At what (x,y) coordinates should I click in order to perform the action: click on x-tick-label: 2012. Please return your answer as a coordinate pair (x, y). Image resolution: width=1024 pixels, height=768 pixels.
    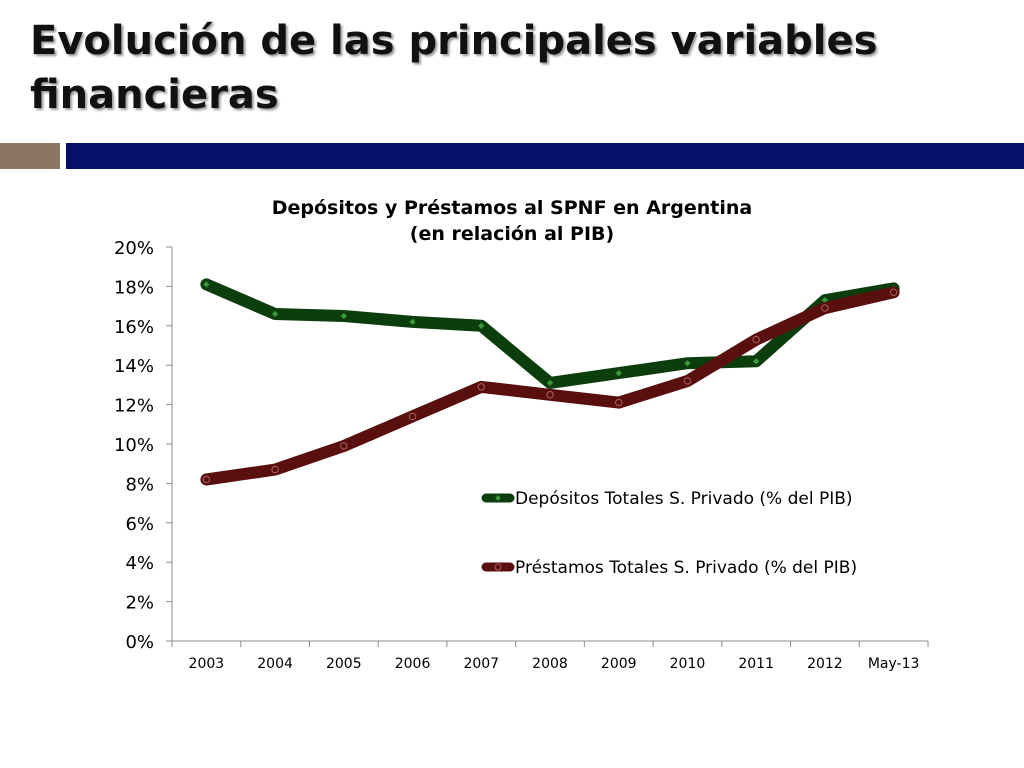
    Looking at the image, I should click on (825, 664).